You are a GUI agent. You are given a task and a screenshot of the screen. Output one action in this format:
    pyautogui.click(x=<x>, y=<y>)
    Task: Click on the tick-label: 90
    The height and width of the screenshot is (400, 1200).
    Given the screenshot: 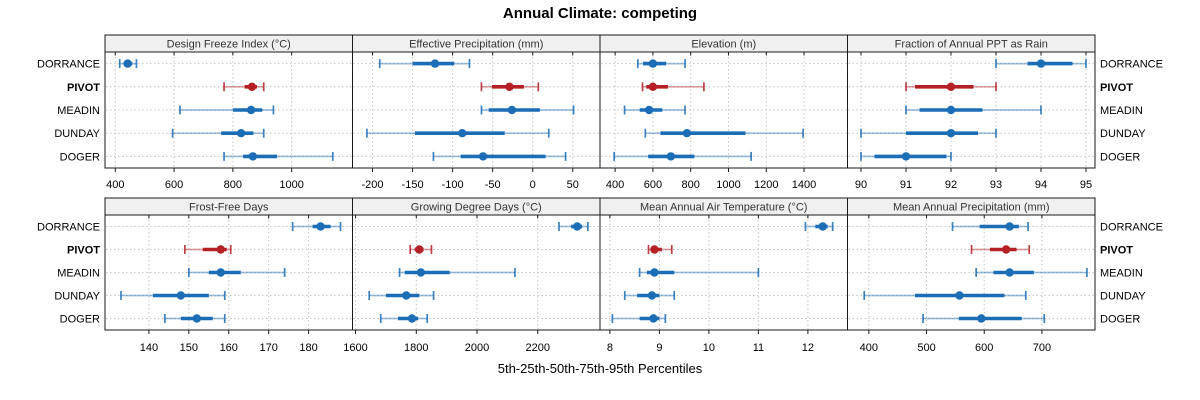 What is the action you would take?
    pyautogui.click(x=861, y=185)
    